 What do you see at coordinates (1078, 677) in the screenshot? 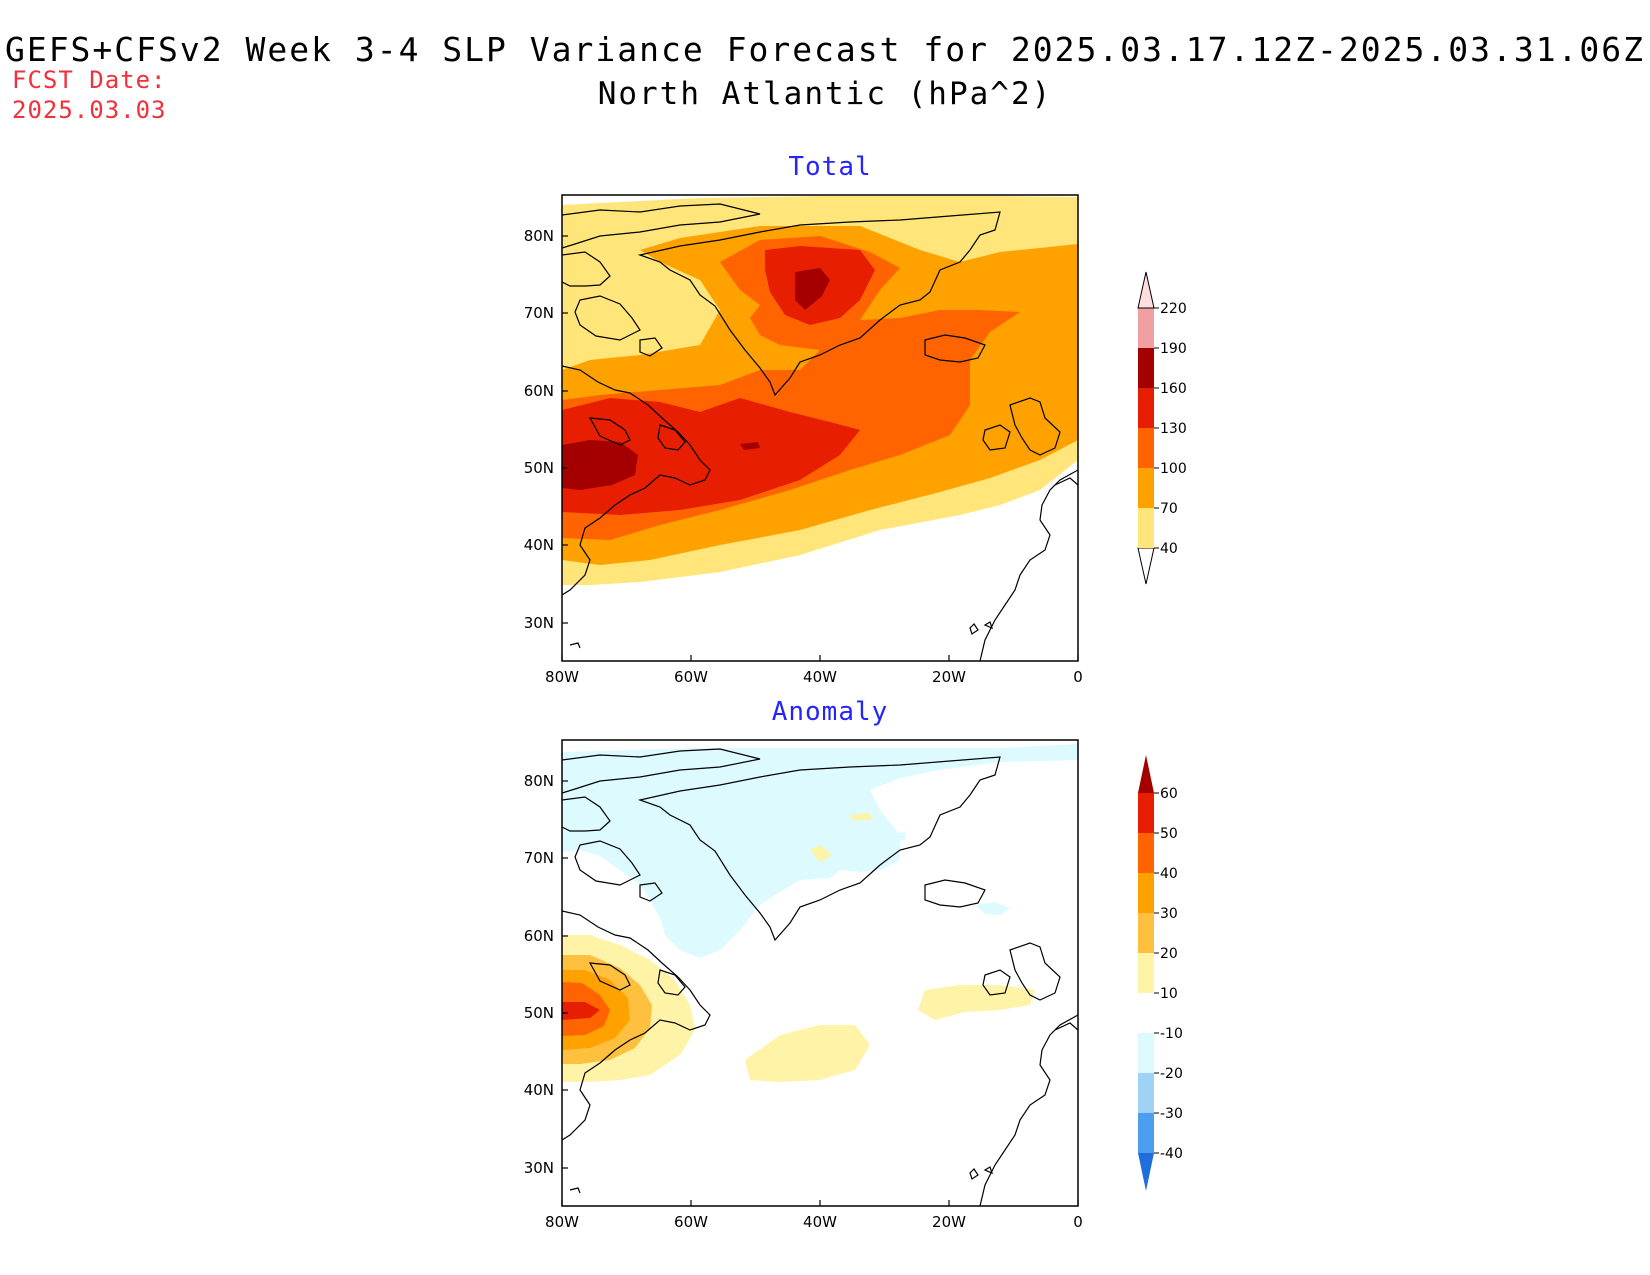
I see `total-lon-label: 0` at bounding box center [1078, 677].